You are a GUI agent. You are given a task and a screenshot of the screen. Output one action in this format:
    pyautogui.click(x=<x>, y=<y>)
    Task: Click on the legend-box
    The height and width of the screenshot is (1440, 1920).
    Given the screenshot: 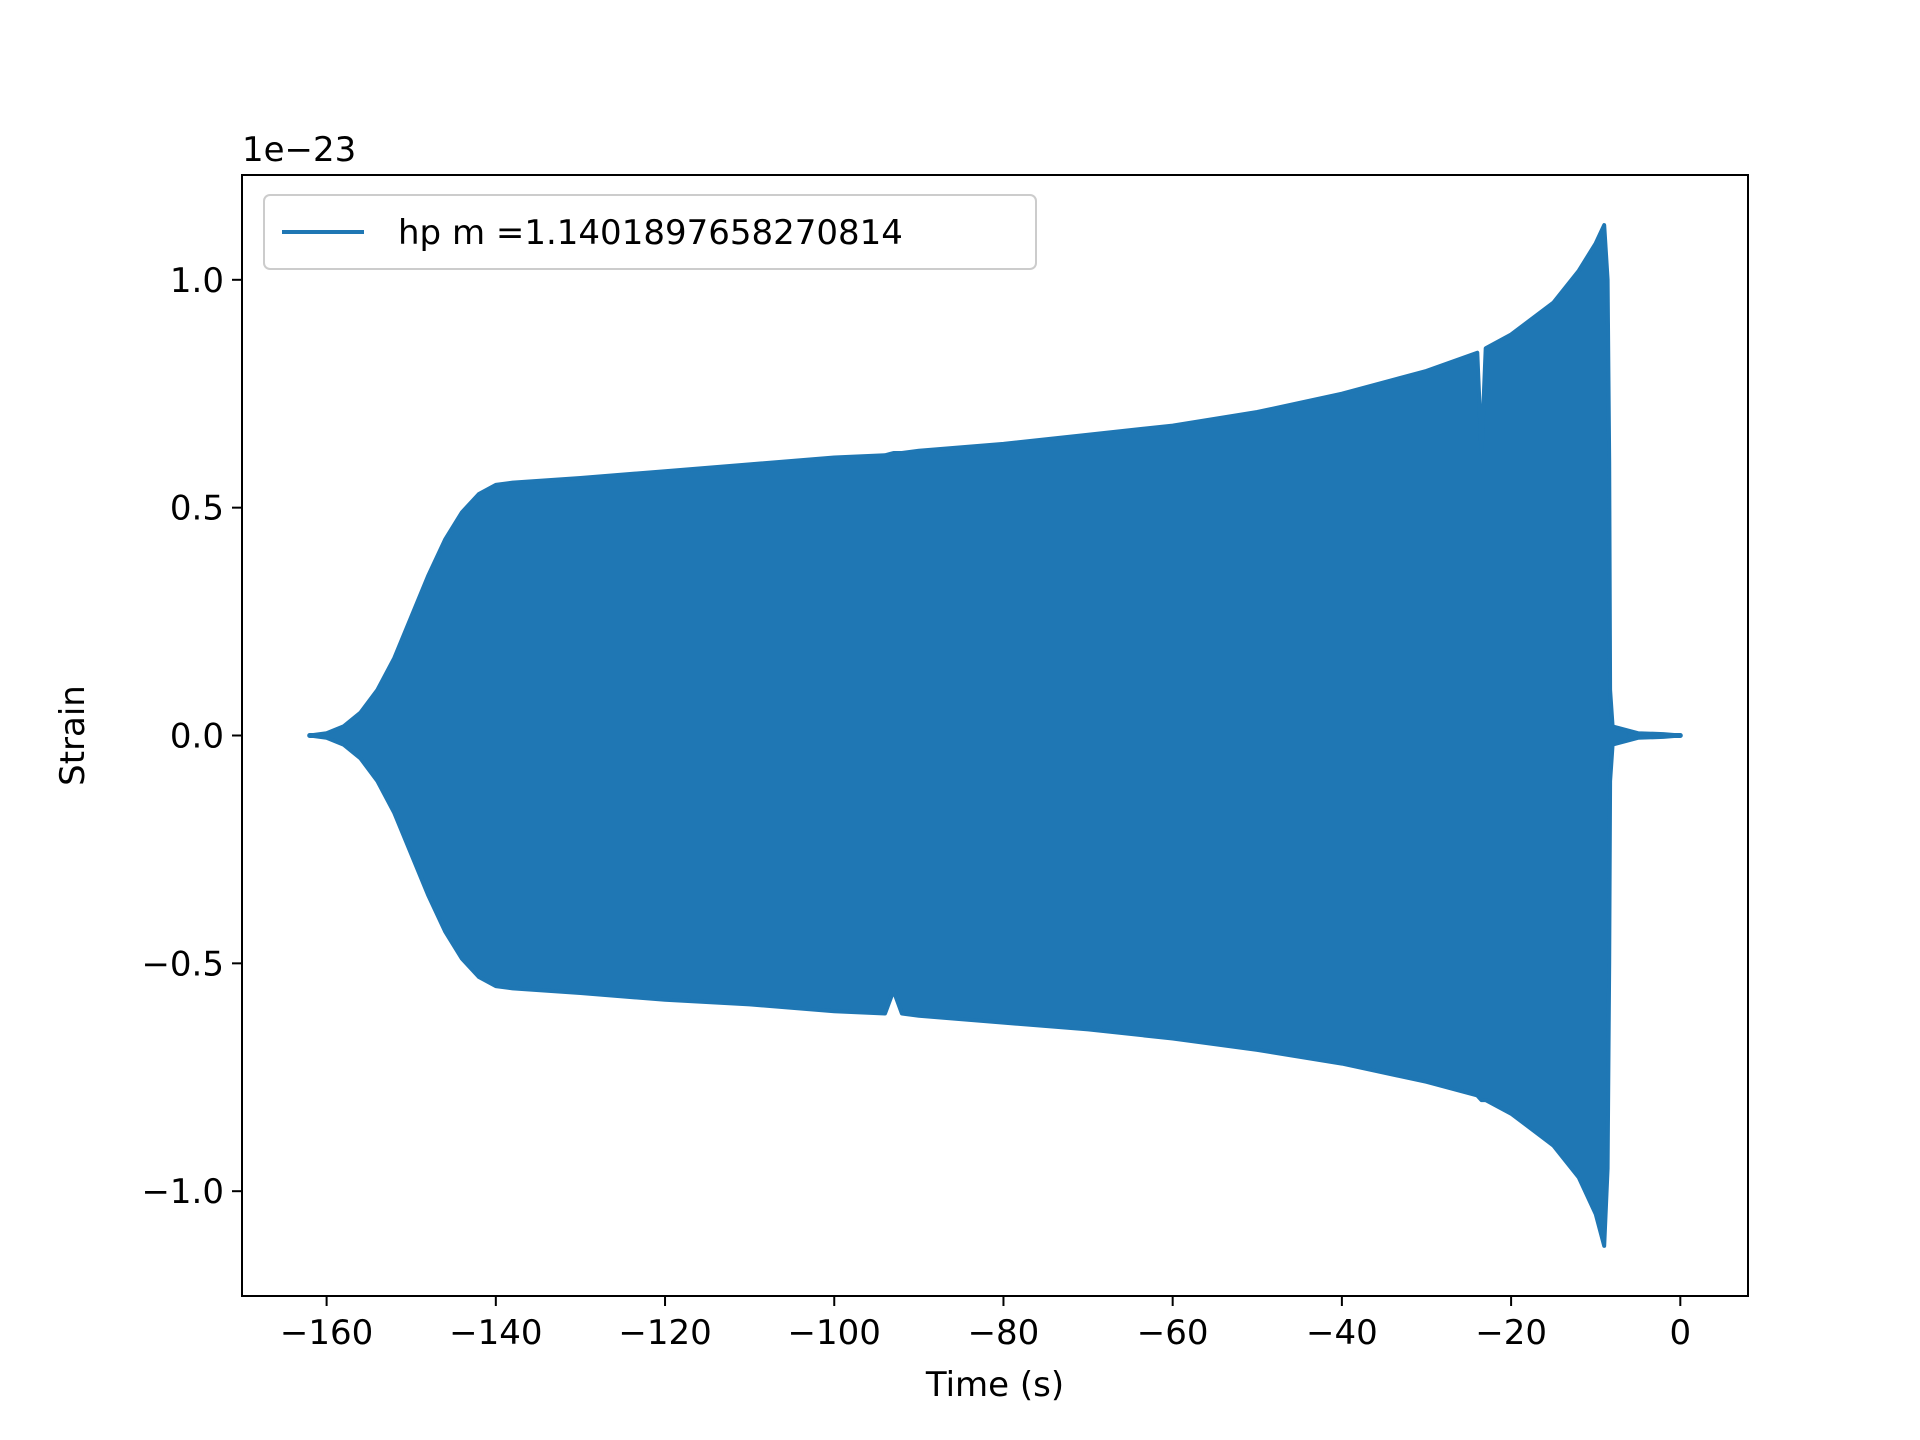 What is the action you would take?
    pyautogui.click(x=650, y=232)
    